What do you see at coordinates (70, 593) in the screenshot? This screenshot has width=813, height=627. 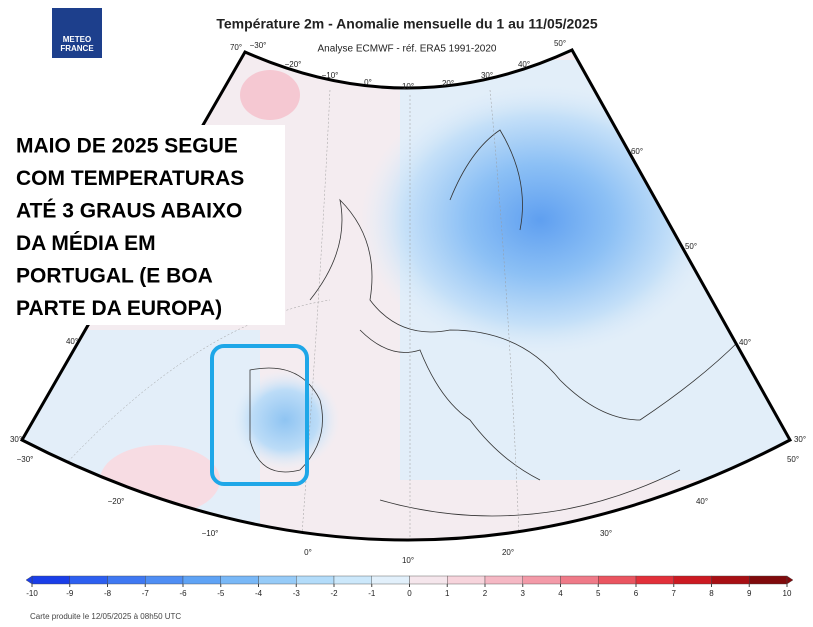 I see `colorbar-label: -9` at bounding box center [70, 593].